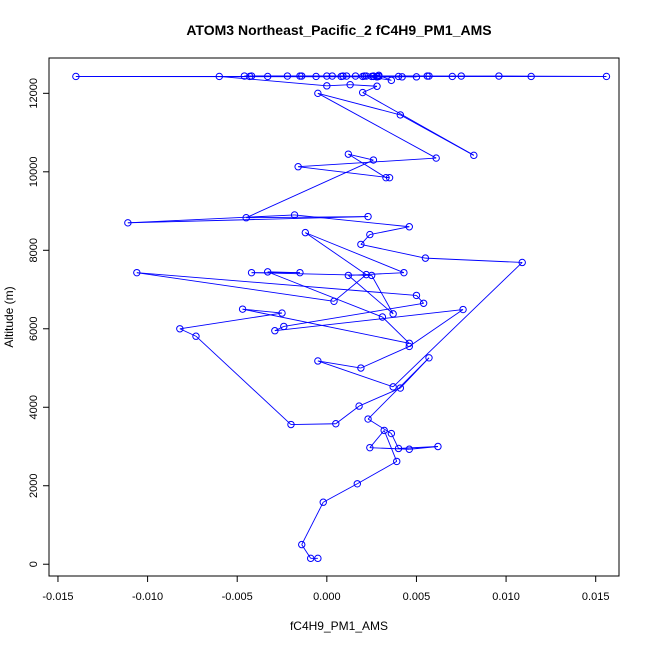  What do you see at coordinates (327, 597) in the screenshot?
I see `x-tick-label: 0.000` at bounding box center [327, 597].